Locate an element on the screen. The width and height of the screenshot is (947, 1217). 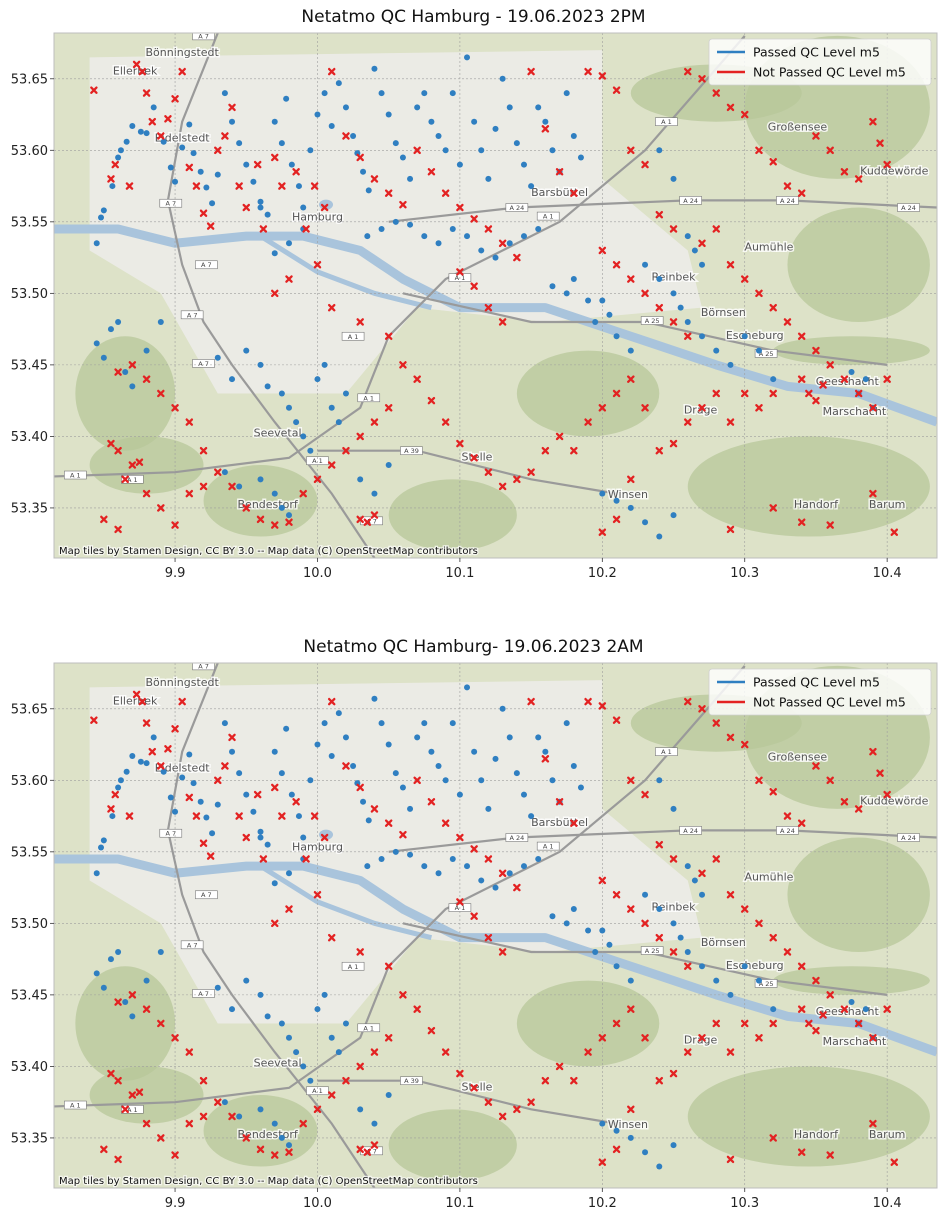
forest-area is located at coordinates (588, 393).